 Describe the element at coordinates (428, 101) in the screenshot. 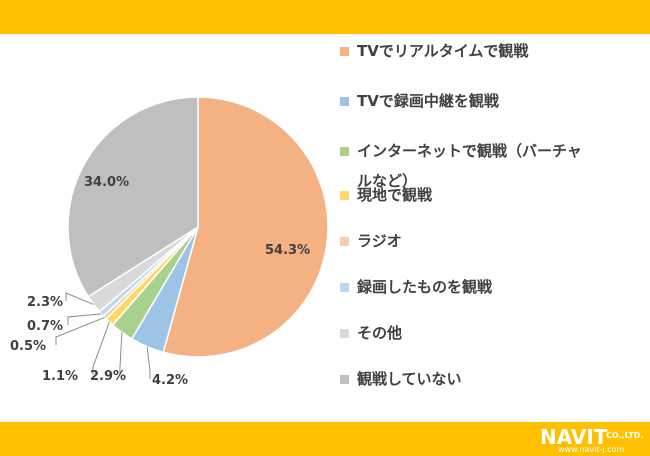

I see `legend-label: TVで録画中継を観戦` at that location.